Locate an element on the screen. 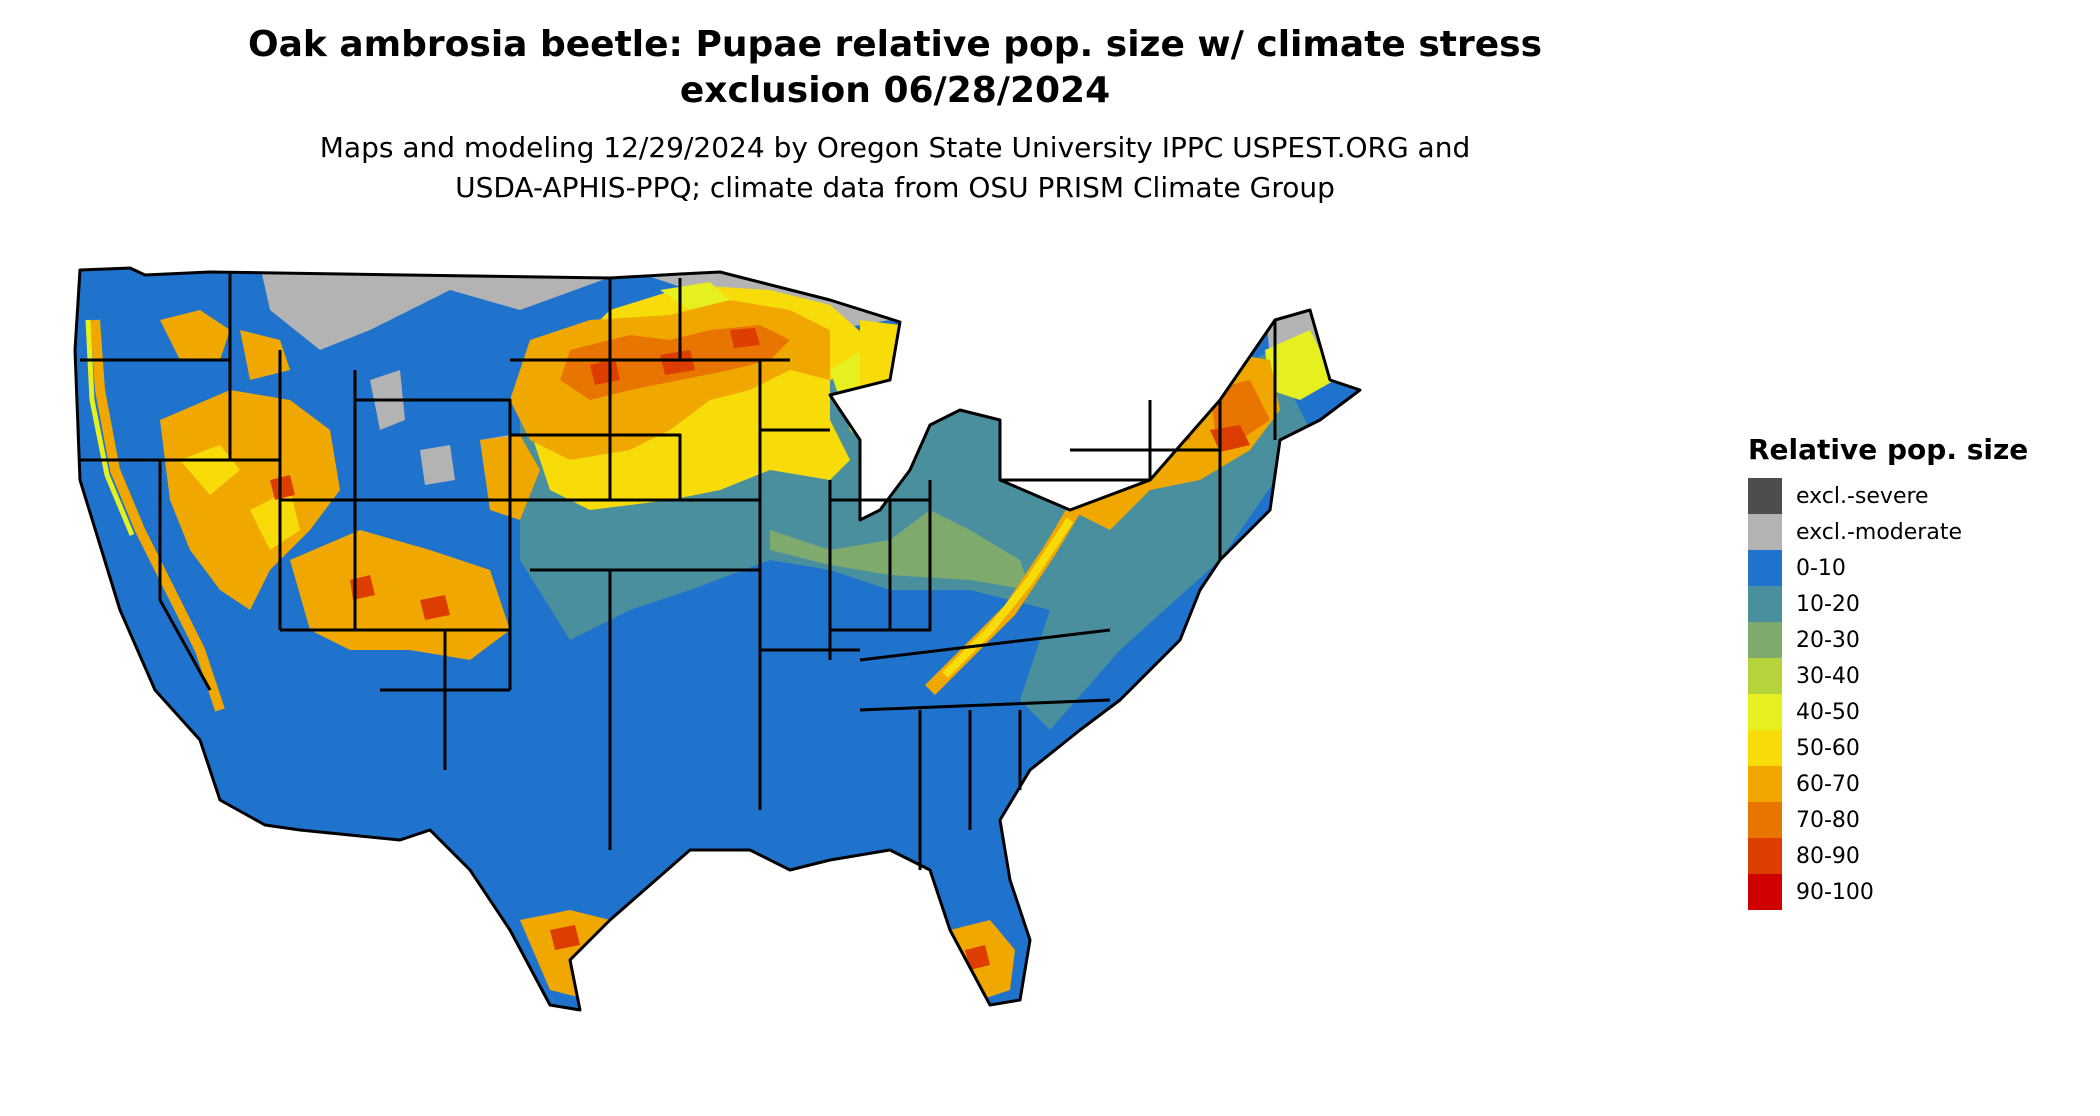 Image resolution: width=2100 pixels, height=1116 pixels. legend-item: 10-20 is located at coordinates (1918, 604).